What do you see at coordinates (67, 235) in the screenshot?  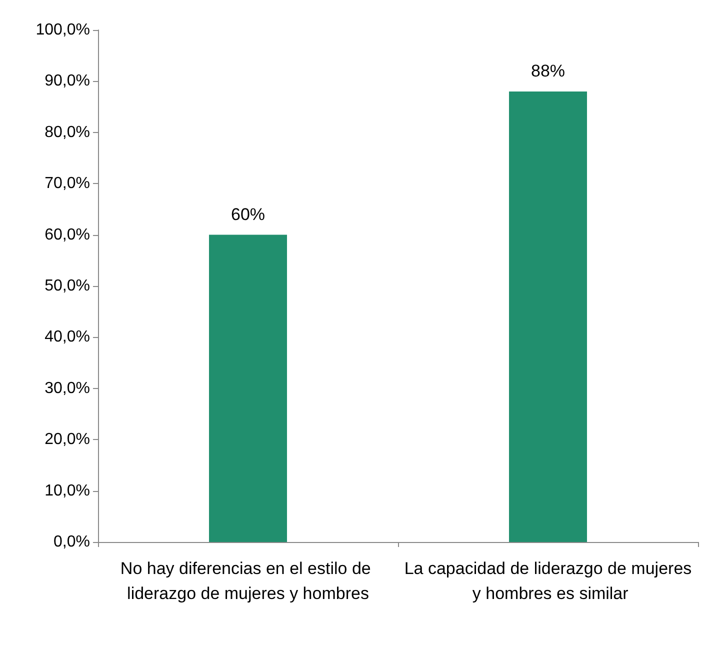 I see `y-tick-label: 60,0%` at bounding box center [67, 235].